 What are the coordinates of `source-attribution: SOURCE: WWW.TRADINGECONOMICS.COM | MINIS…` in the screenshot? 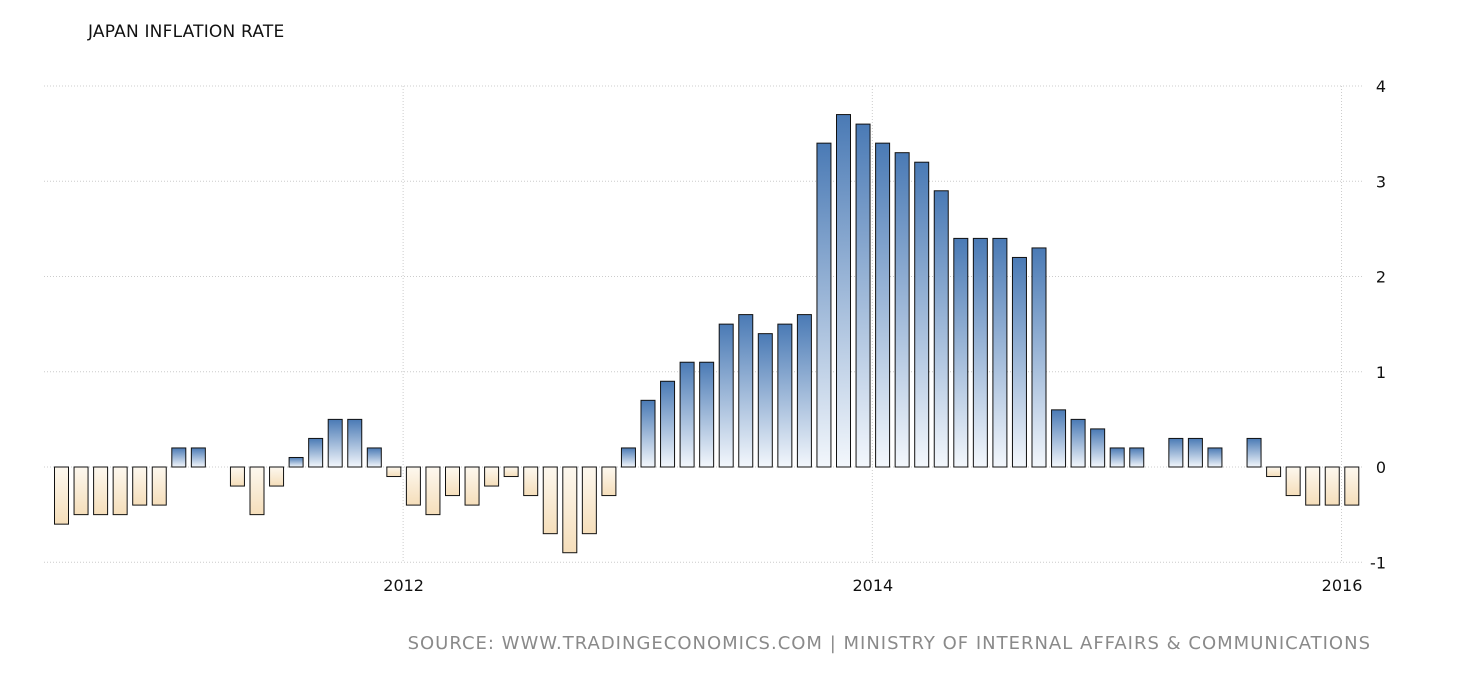 It's located at (889, 643).